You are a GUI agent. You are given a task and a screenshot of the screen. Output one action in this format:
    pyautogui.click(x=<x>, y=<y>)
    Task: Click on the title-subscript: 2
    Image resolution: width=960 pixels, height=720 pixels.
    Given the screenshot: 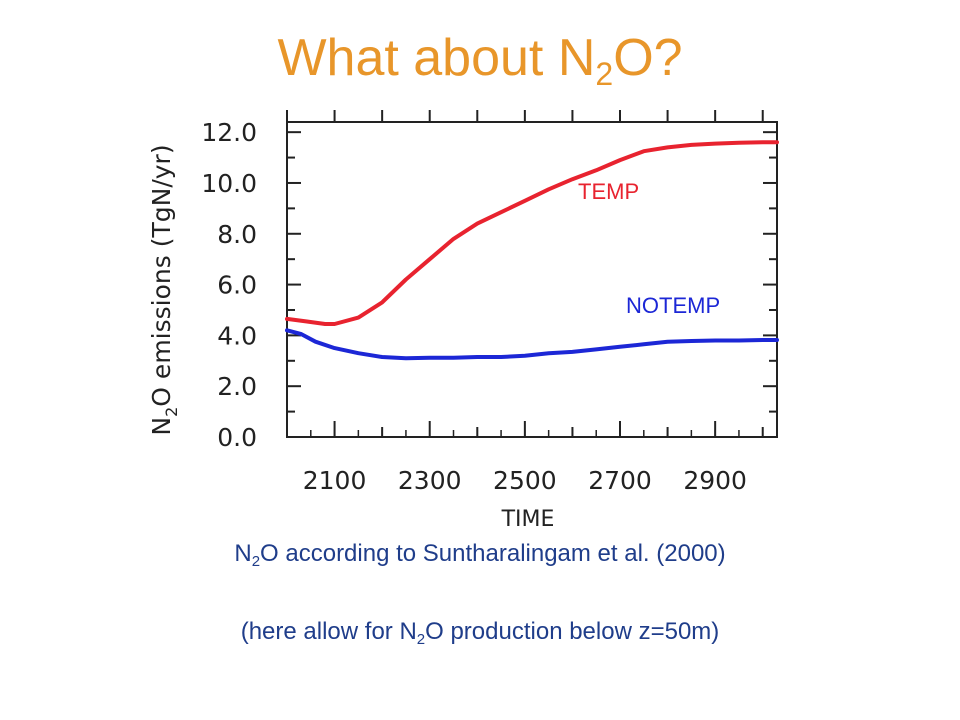 What is the action you would take?
    pyautogui.click(x=604, y=74)
    